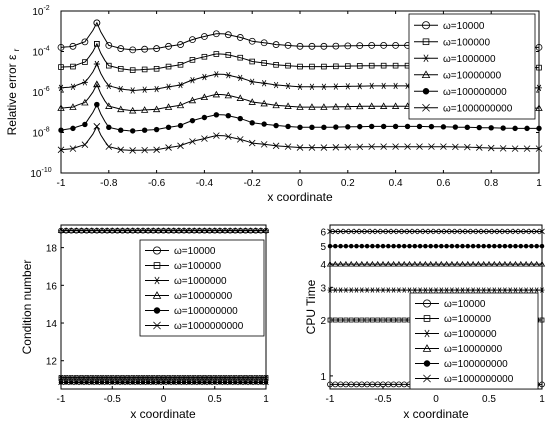 The height and width of the screenshot is (428, 550). Describe the element at coordinates (443, 183) in the screenshot. I see `x-tick-label: 0.6` at that location.